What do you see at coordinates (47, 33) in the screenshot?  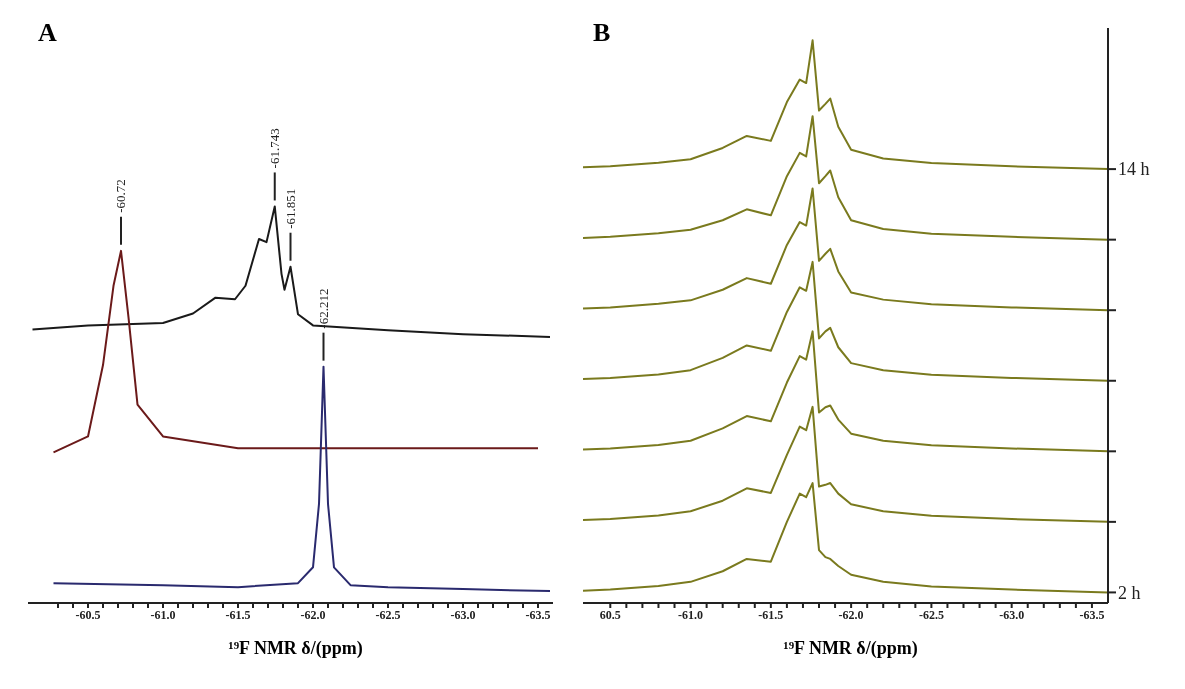 I see `chart-title: A` at bounding box center [47, 33].